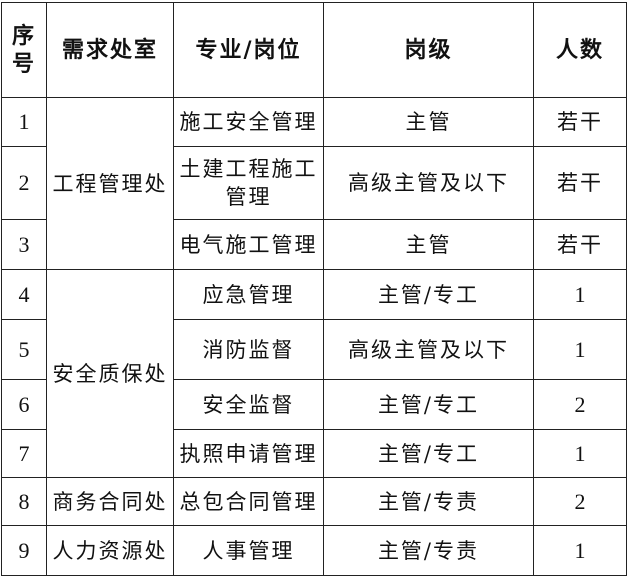 The width and height of the screenshot is (627, 579). What do you see at coordinates (110, 183) in the screenshot?
I see `dept-cell: 工程管理处` at bounding box center [110, 183].